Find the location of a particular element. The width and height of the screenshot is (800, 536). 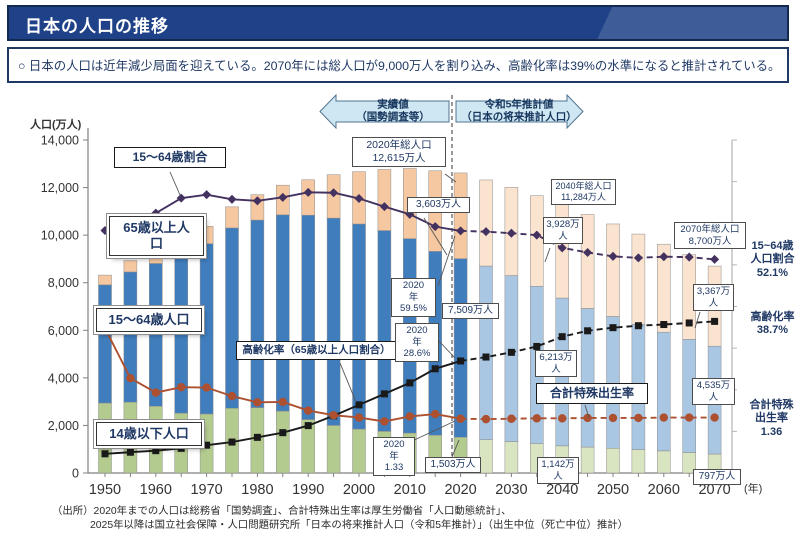

svg-text: （国勢調査等） is located at coordinates (393, 116).